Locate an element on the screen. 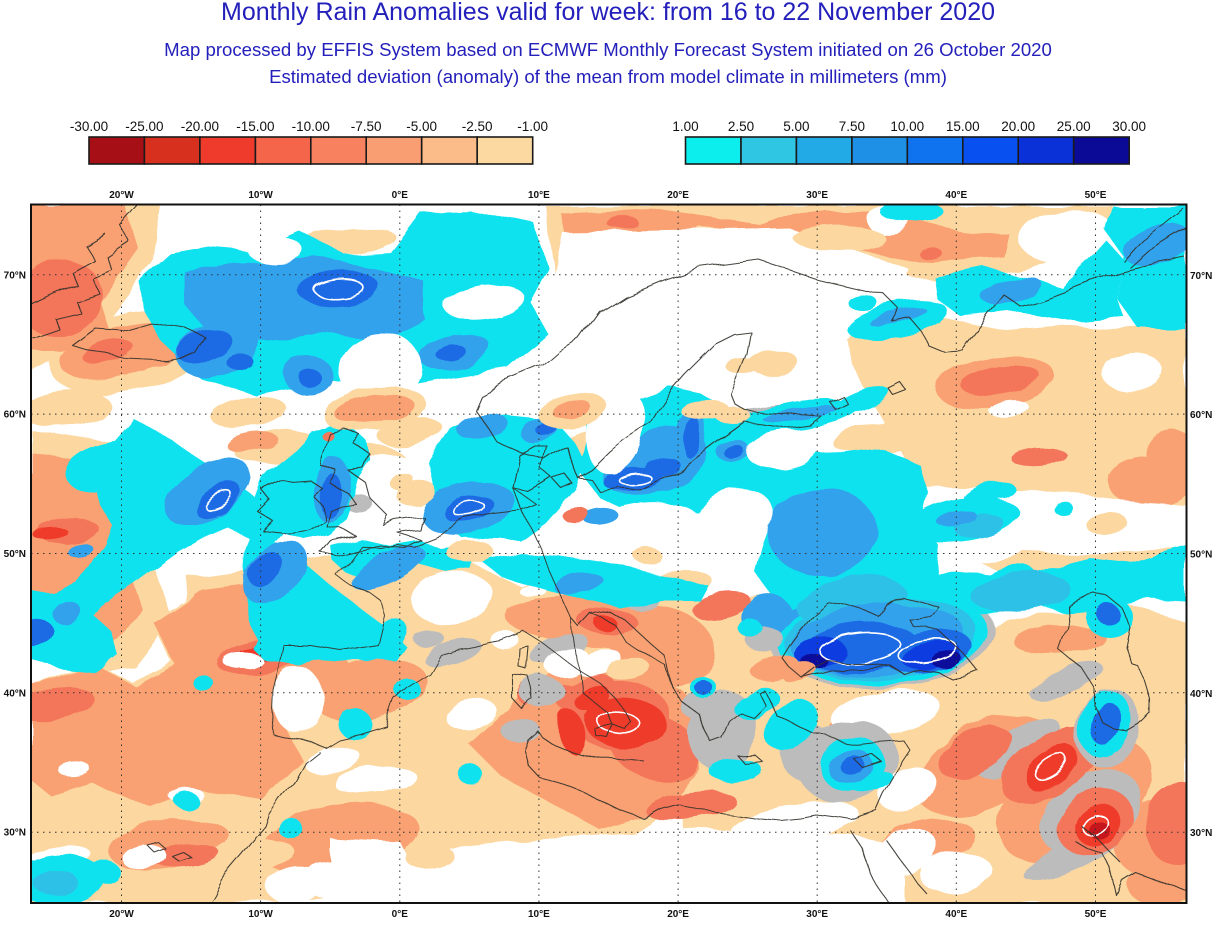  svg-text: 2.50 is located at coordinates (741, 126).